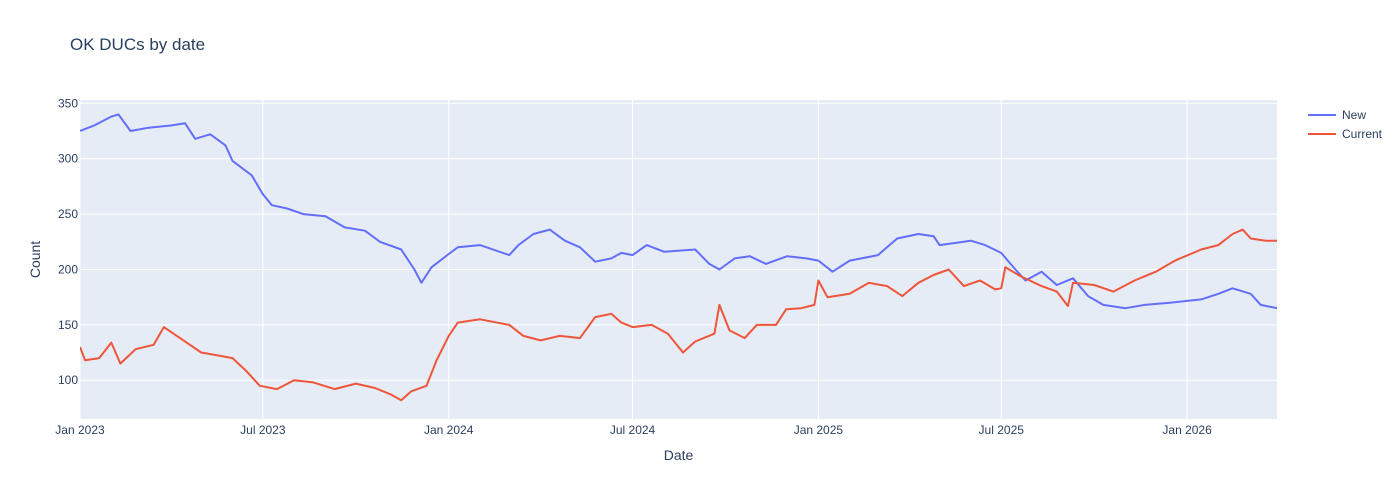  What do you see at coordinates (80, 430) in the screenshot?
I see `x-tick-label: Jan 2023` at bounding box center [80, 430].